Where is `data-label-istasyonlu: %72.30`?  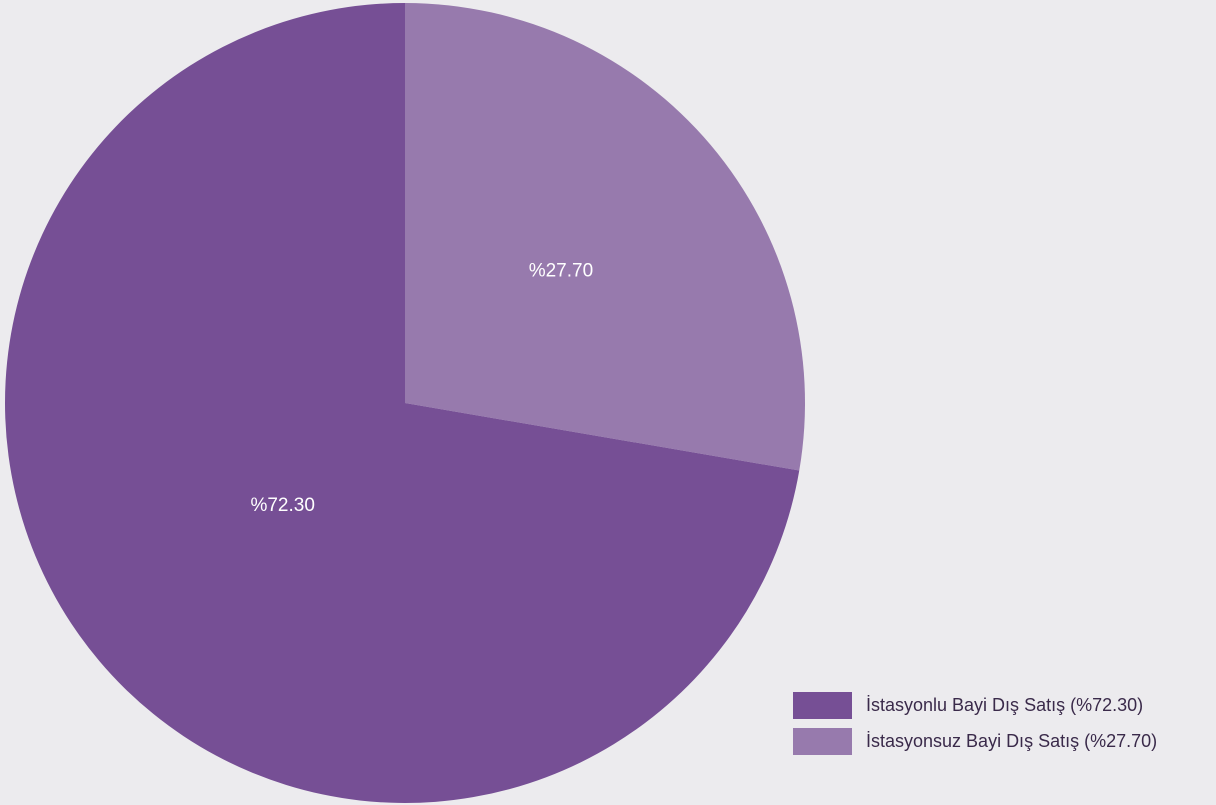 data-label-istasyonlu: %72.30 is located at coordinates (282, 505).